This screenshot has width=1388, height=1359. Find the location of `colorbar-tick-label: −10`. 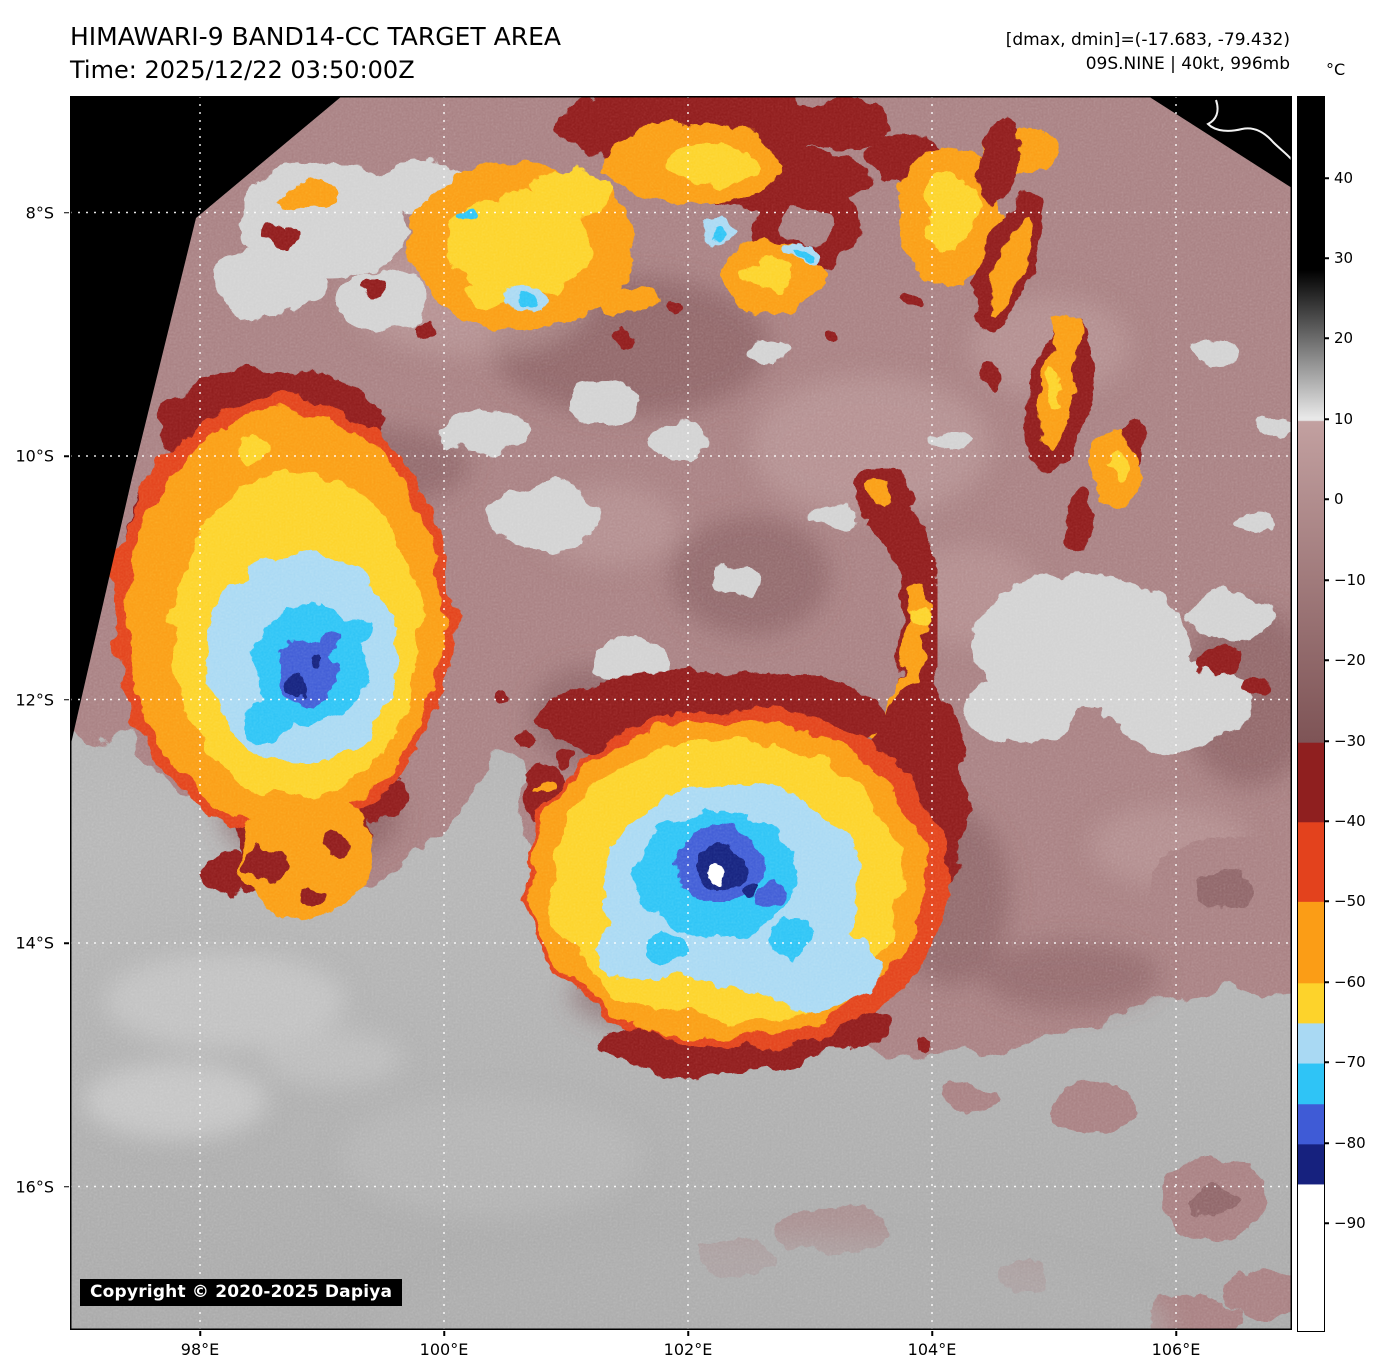

colorbar-tick-label: −10 is located at coordinates (1350, 580).